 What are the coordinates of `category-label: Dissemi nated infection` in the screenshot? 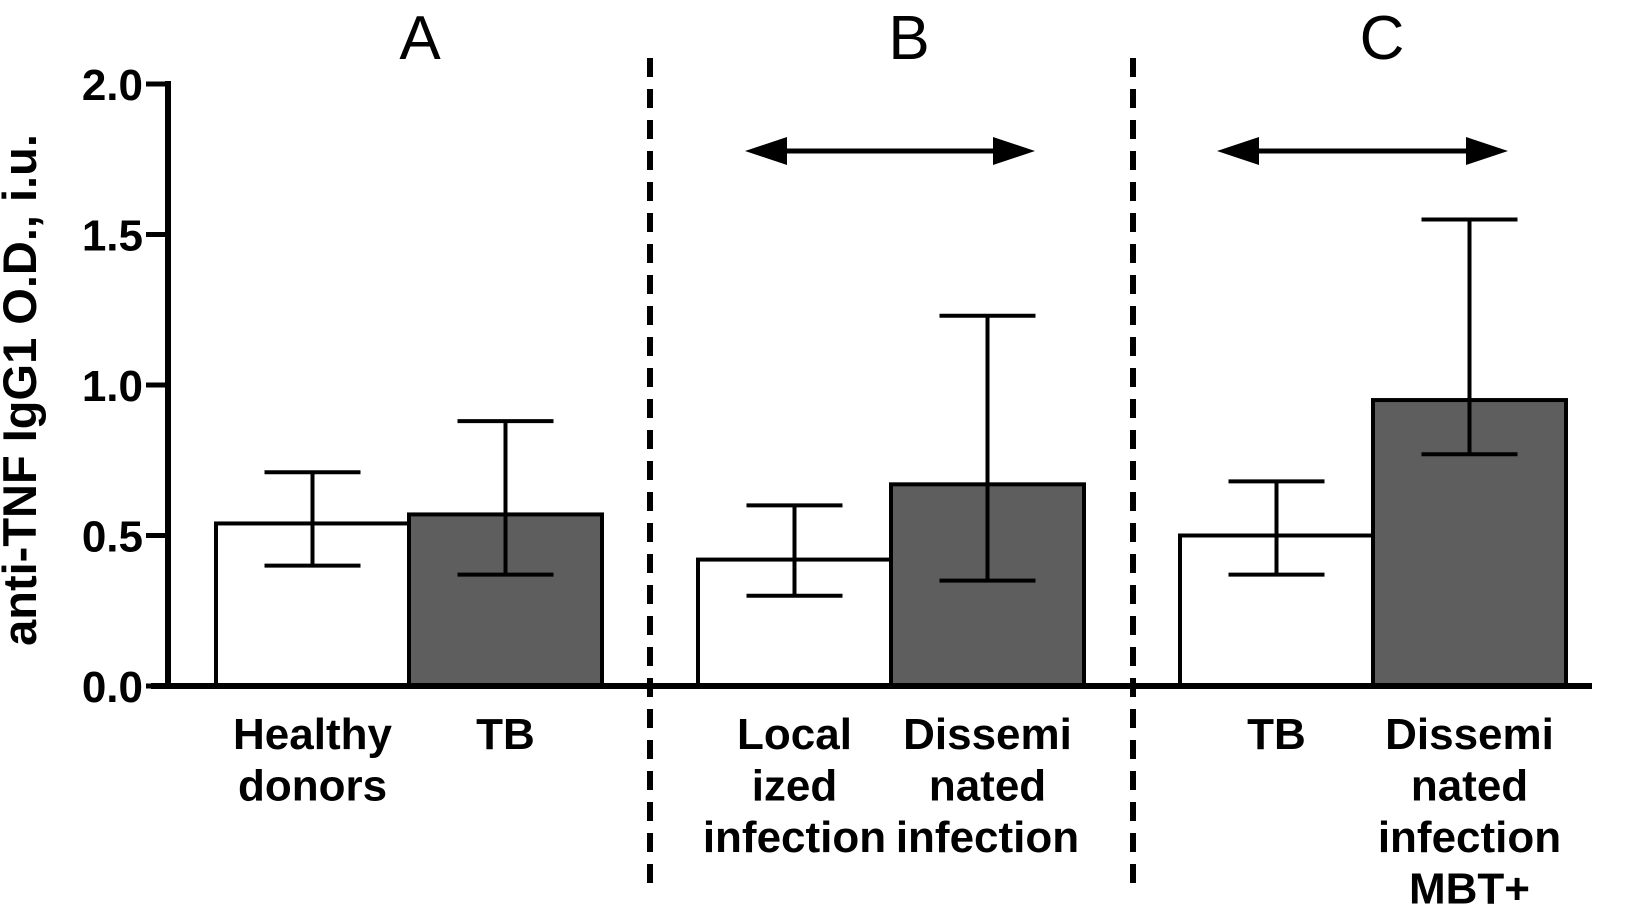 It's located at (987, 786).